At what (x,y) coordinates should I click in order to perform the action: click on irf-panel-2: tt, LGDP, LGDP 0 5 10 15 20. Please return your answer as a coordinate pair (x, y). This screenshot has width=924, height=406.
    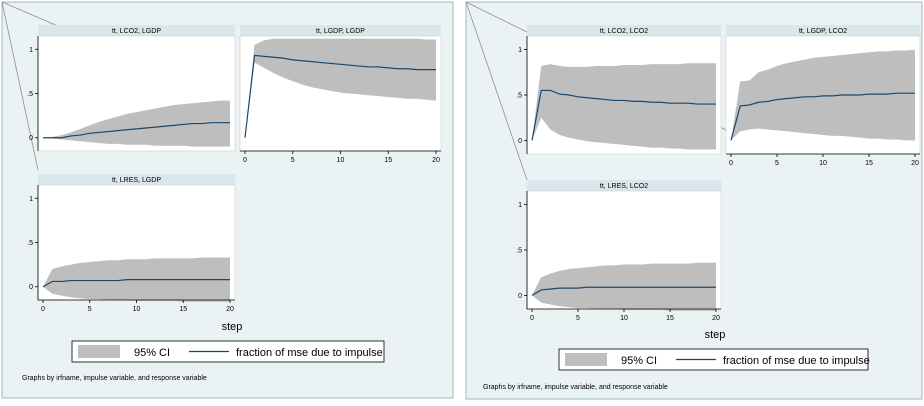
    Looking at the image, I should click on (340, 94).